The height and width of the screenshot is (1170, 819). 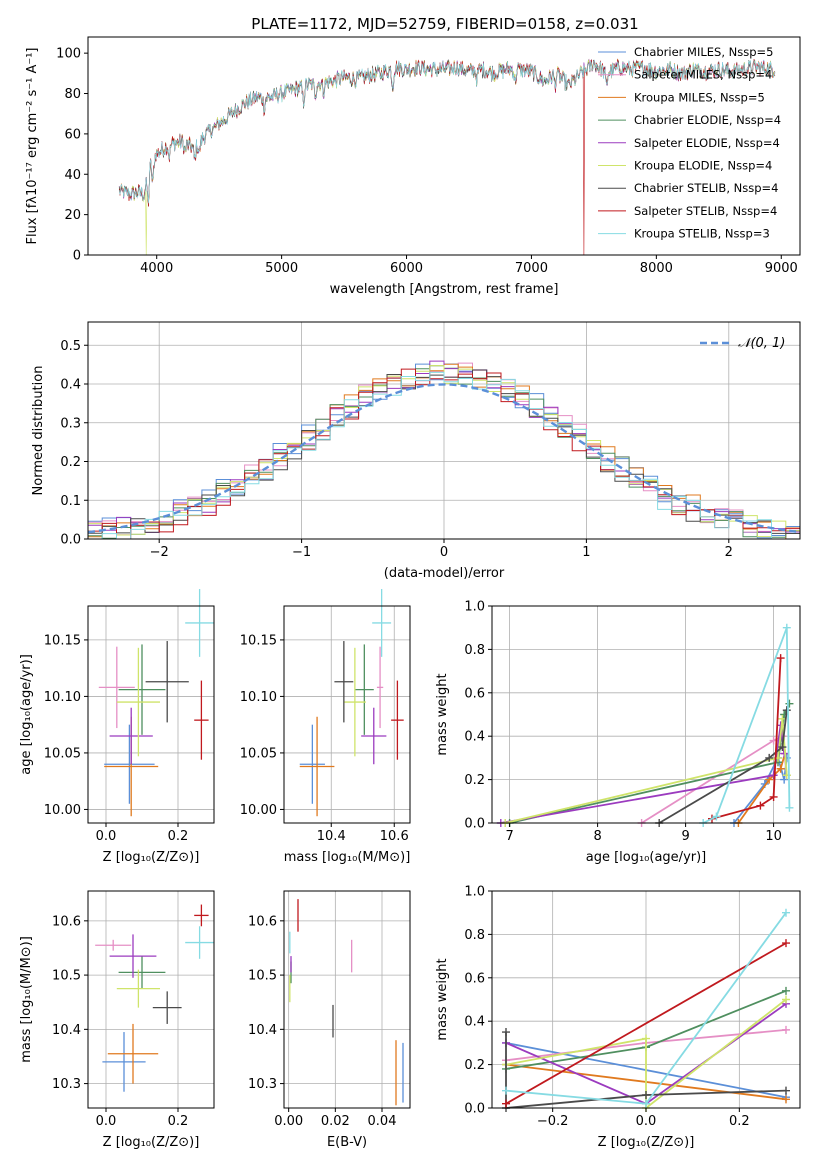 What do you see at coordinates (258, 753) in the screenshot?
I see `y-tick-label: 10.05` at bounding box center [258, 753].